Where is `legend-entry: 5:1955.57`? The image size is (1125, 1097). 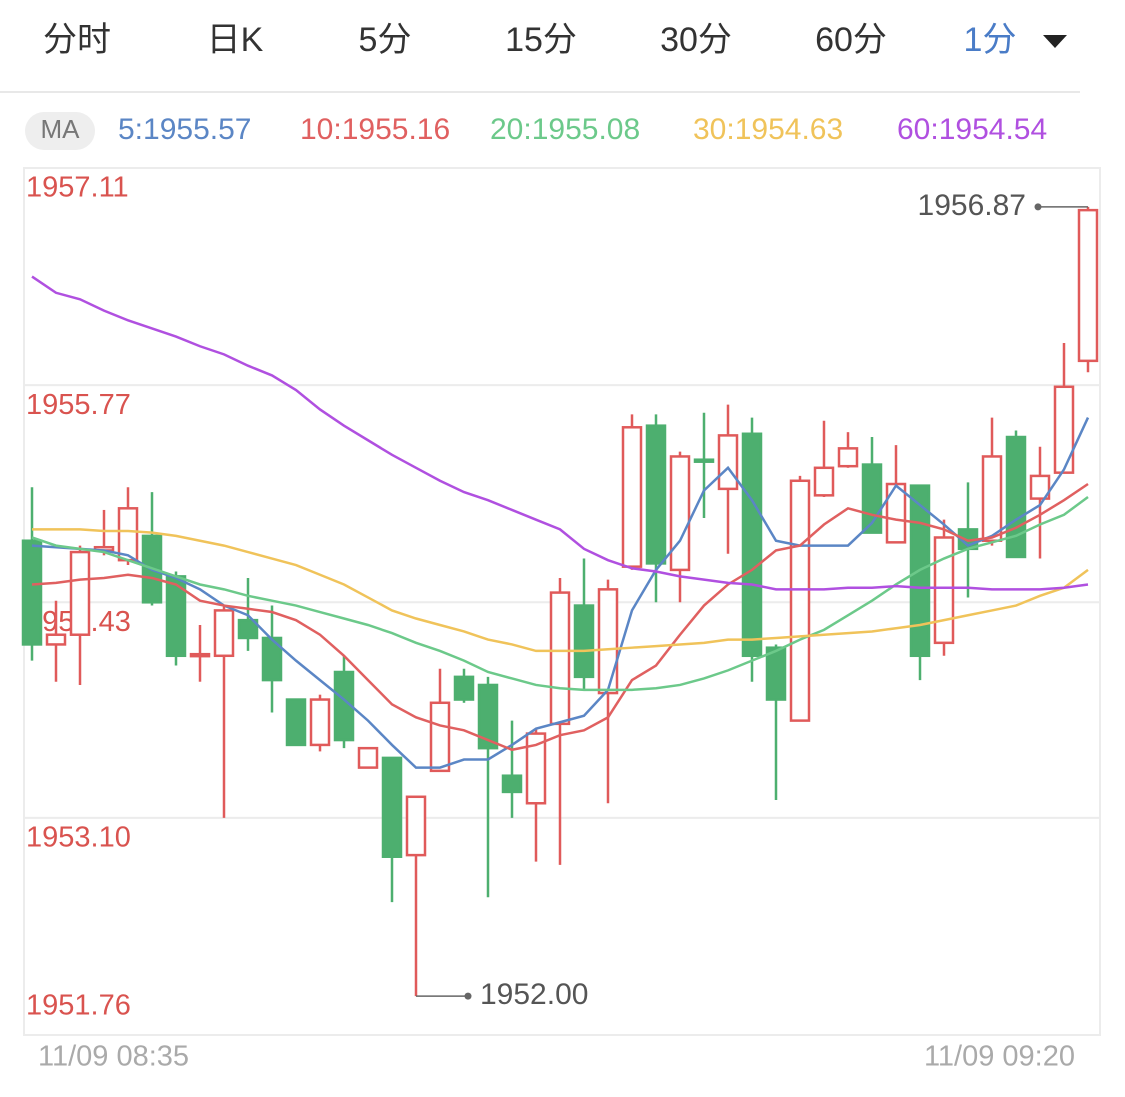 legend-entry: 5:1955.57 is located at coordinates (184, 129).